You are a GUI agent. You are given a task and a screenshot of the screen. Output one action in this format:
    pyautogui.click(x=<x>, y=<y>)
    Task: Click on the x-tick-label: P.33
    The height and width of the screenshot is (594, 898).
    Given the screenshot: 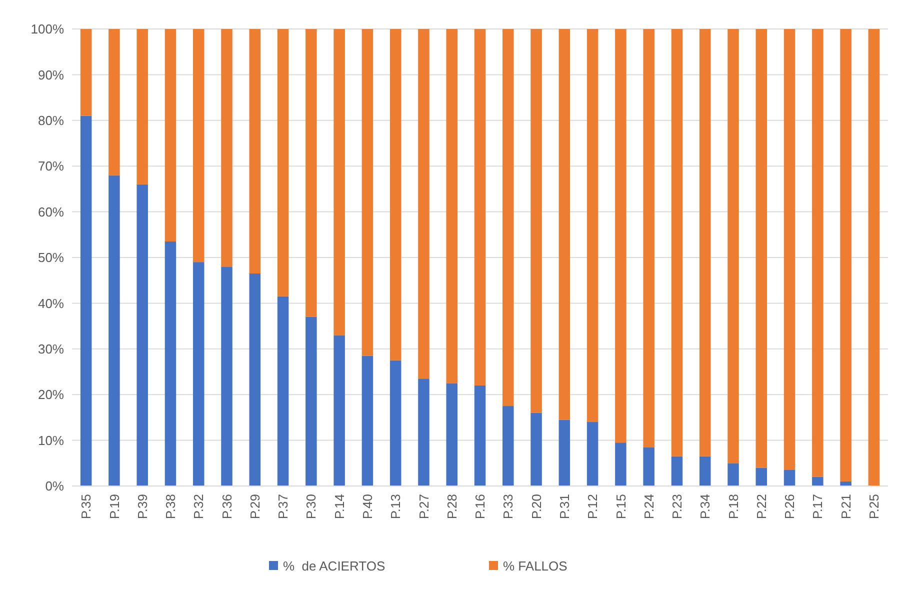 What is the action you would take?
    pyautogui.click(x=508, y=507)
    